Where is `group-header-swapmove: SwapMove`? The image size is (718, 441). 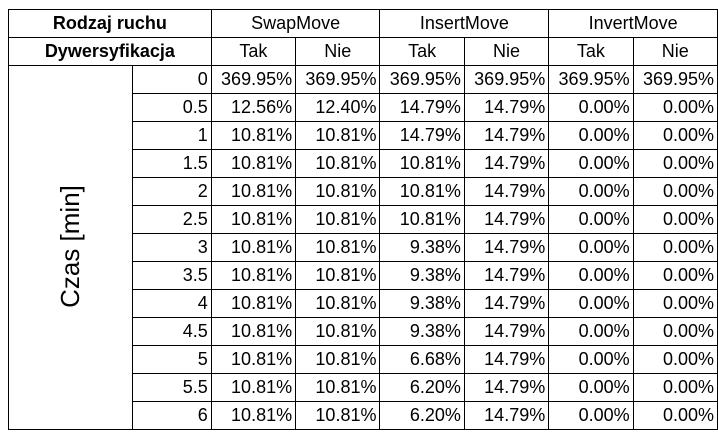 group-header-swapmove: SwapMove is located at coordinates (295, 23).